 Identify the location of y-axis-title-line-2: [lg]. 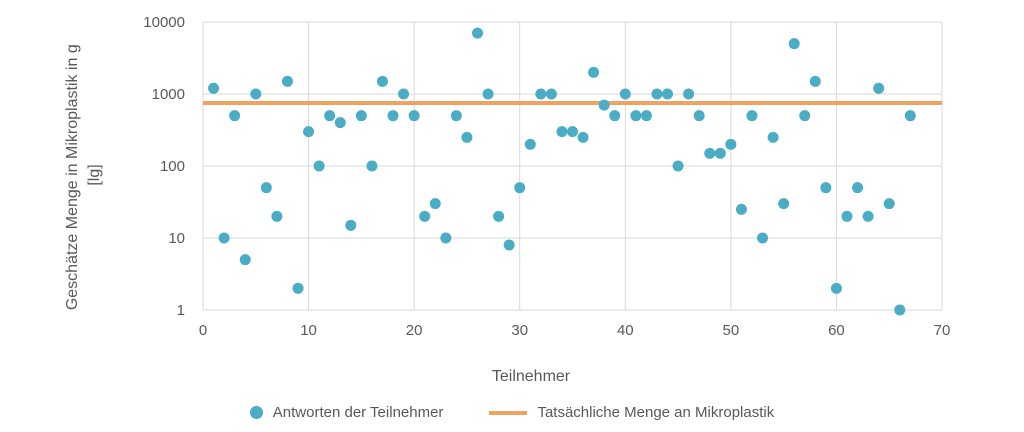
(94, 174).